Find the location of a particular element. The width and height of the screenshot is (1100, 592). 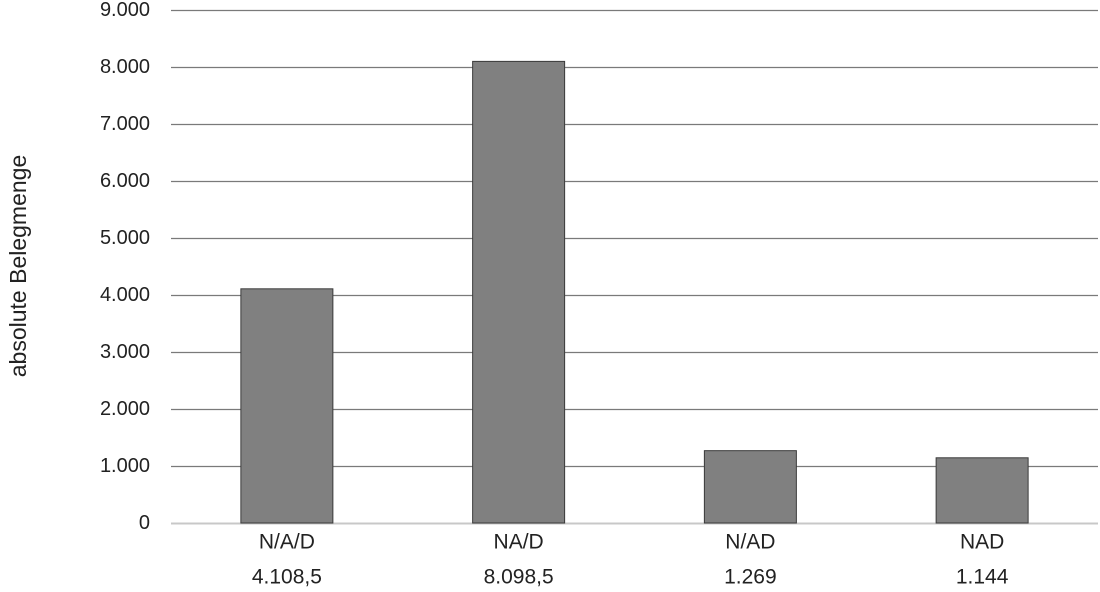

value-labels: 4.108,5 8.098,5 1.269 1.144 is located at coordinates (630, 577).